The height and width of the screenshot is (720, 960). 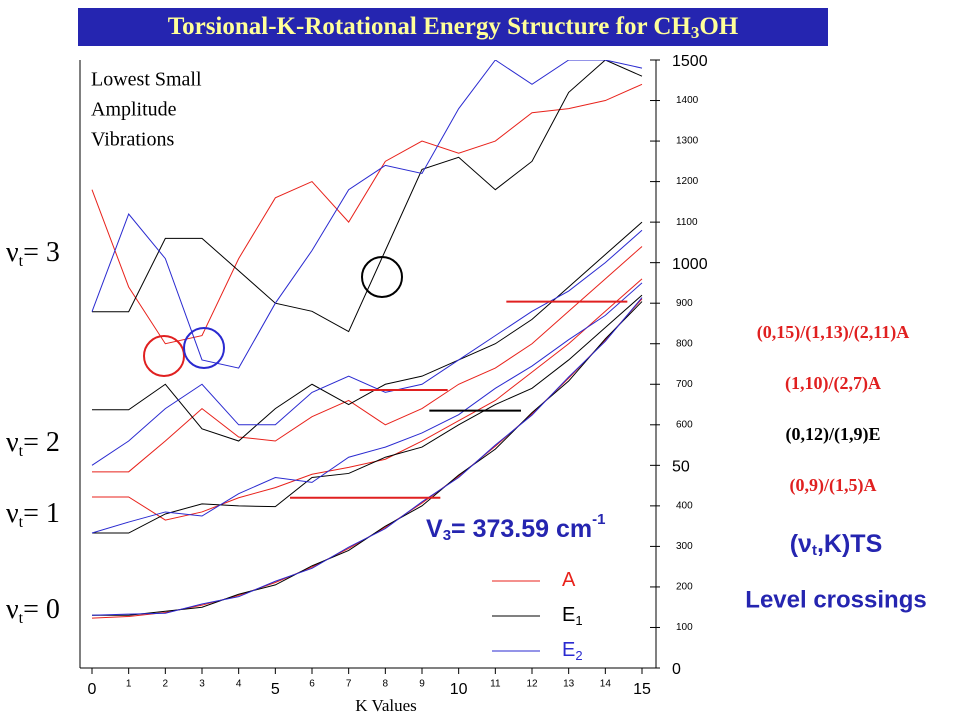 I want to click on x-axis-label: K Values, so click(x=386, y=705).